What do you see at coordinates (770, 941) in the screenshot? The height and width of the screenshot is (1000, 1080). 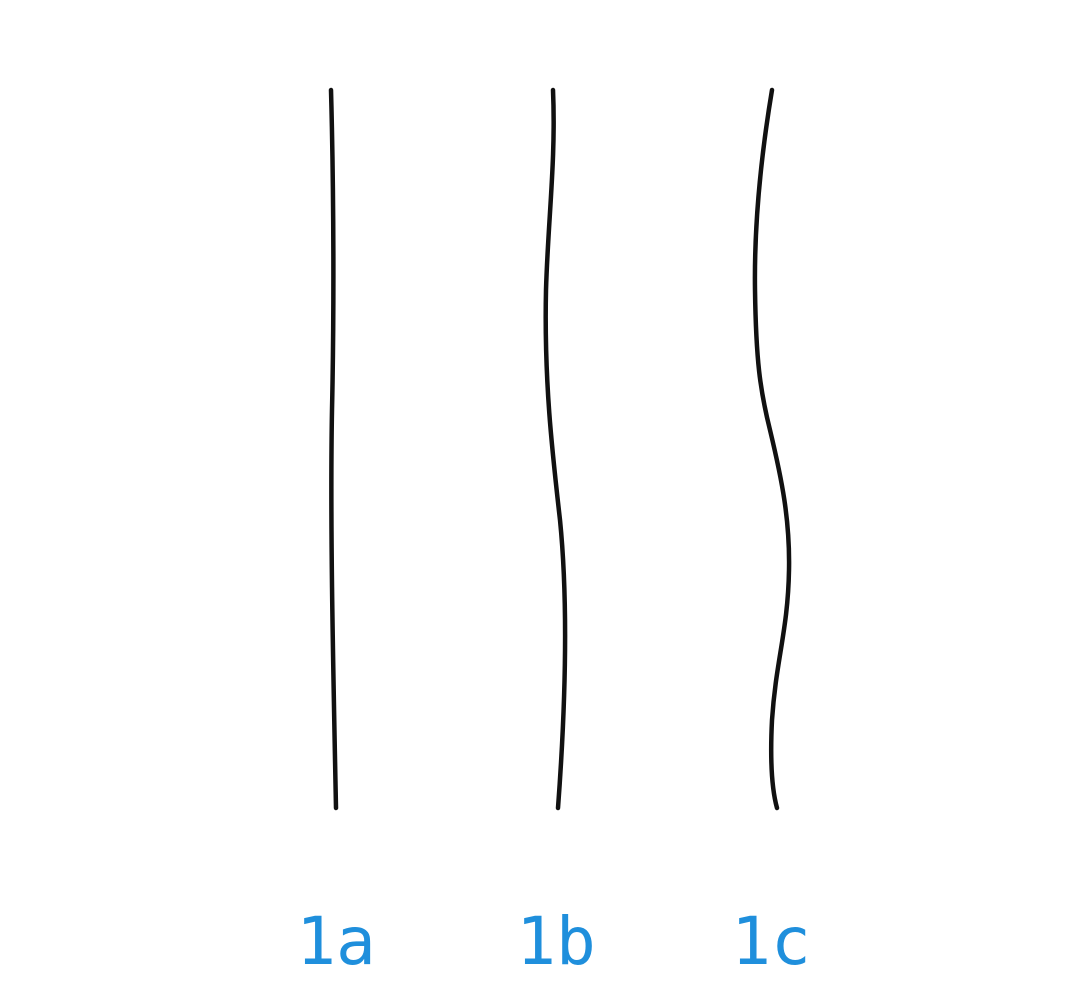 I see `label-1c: 1c` at bounding box center [770, 941].